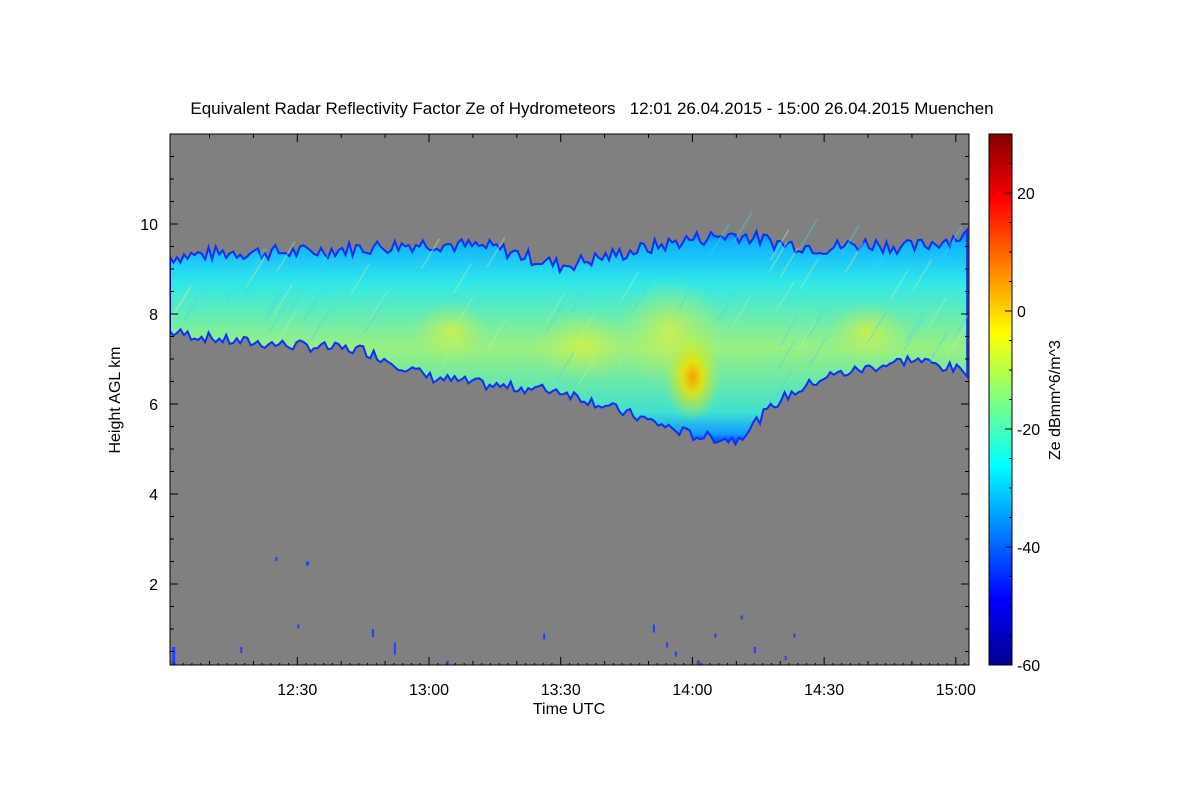  I want to click on x-tick-label: 12:30, so click(297, 690).